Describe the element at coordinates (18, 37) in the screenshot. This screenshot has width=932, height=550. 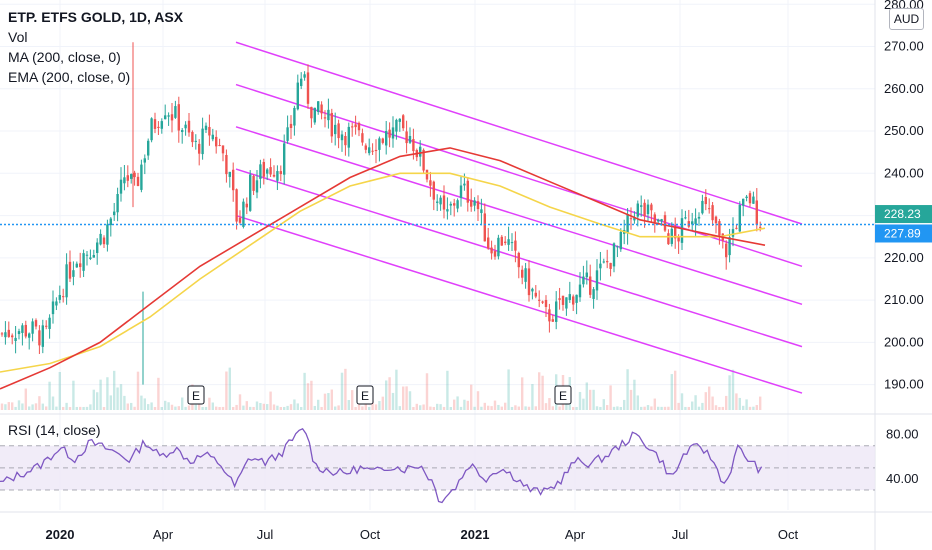
I see `volume-indicator-label: Vol` at that location.